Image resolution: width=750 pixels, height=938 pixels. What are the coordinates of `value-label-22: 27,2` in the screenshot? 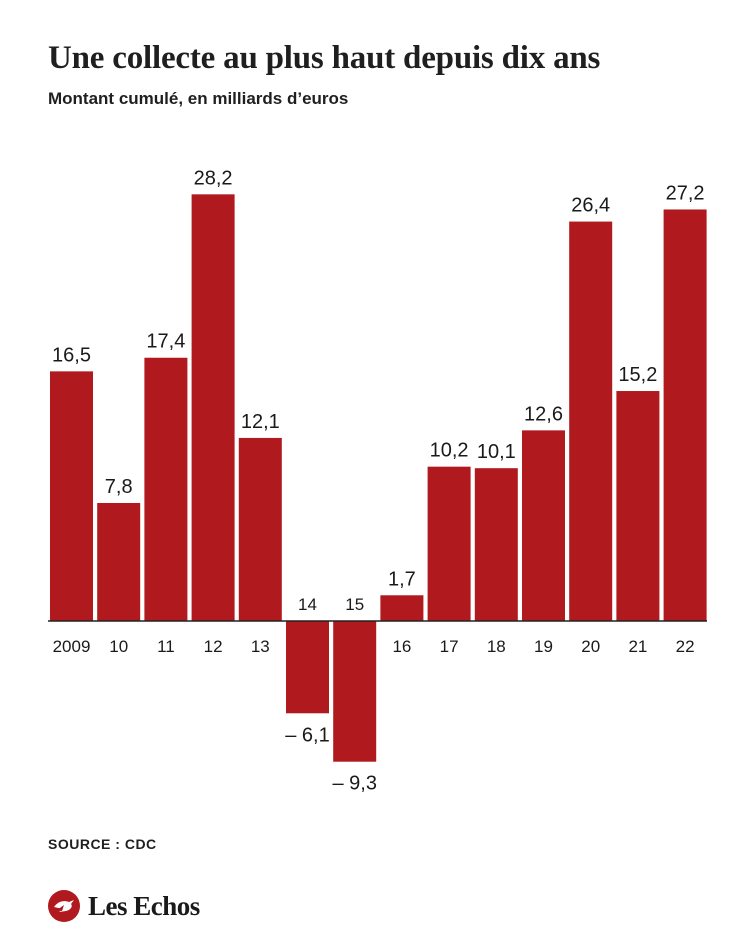 It's located at (685, 193).